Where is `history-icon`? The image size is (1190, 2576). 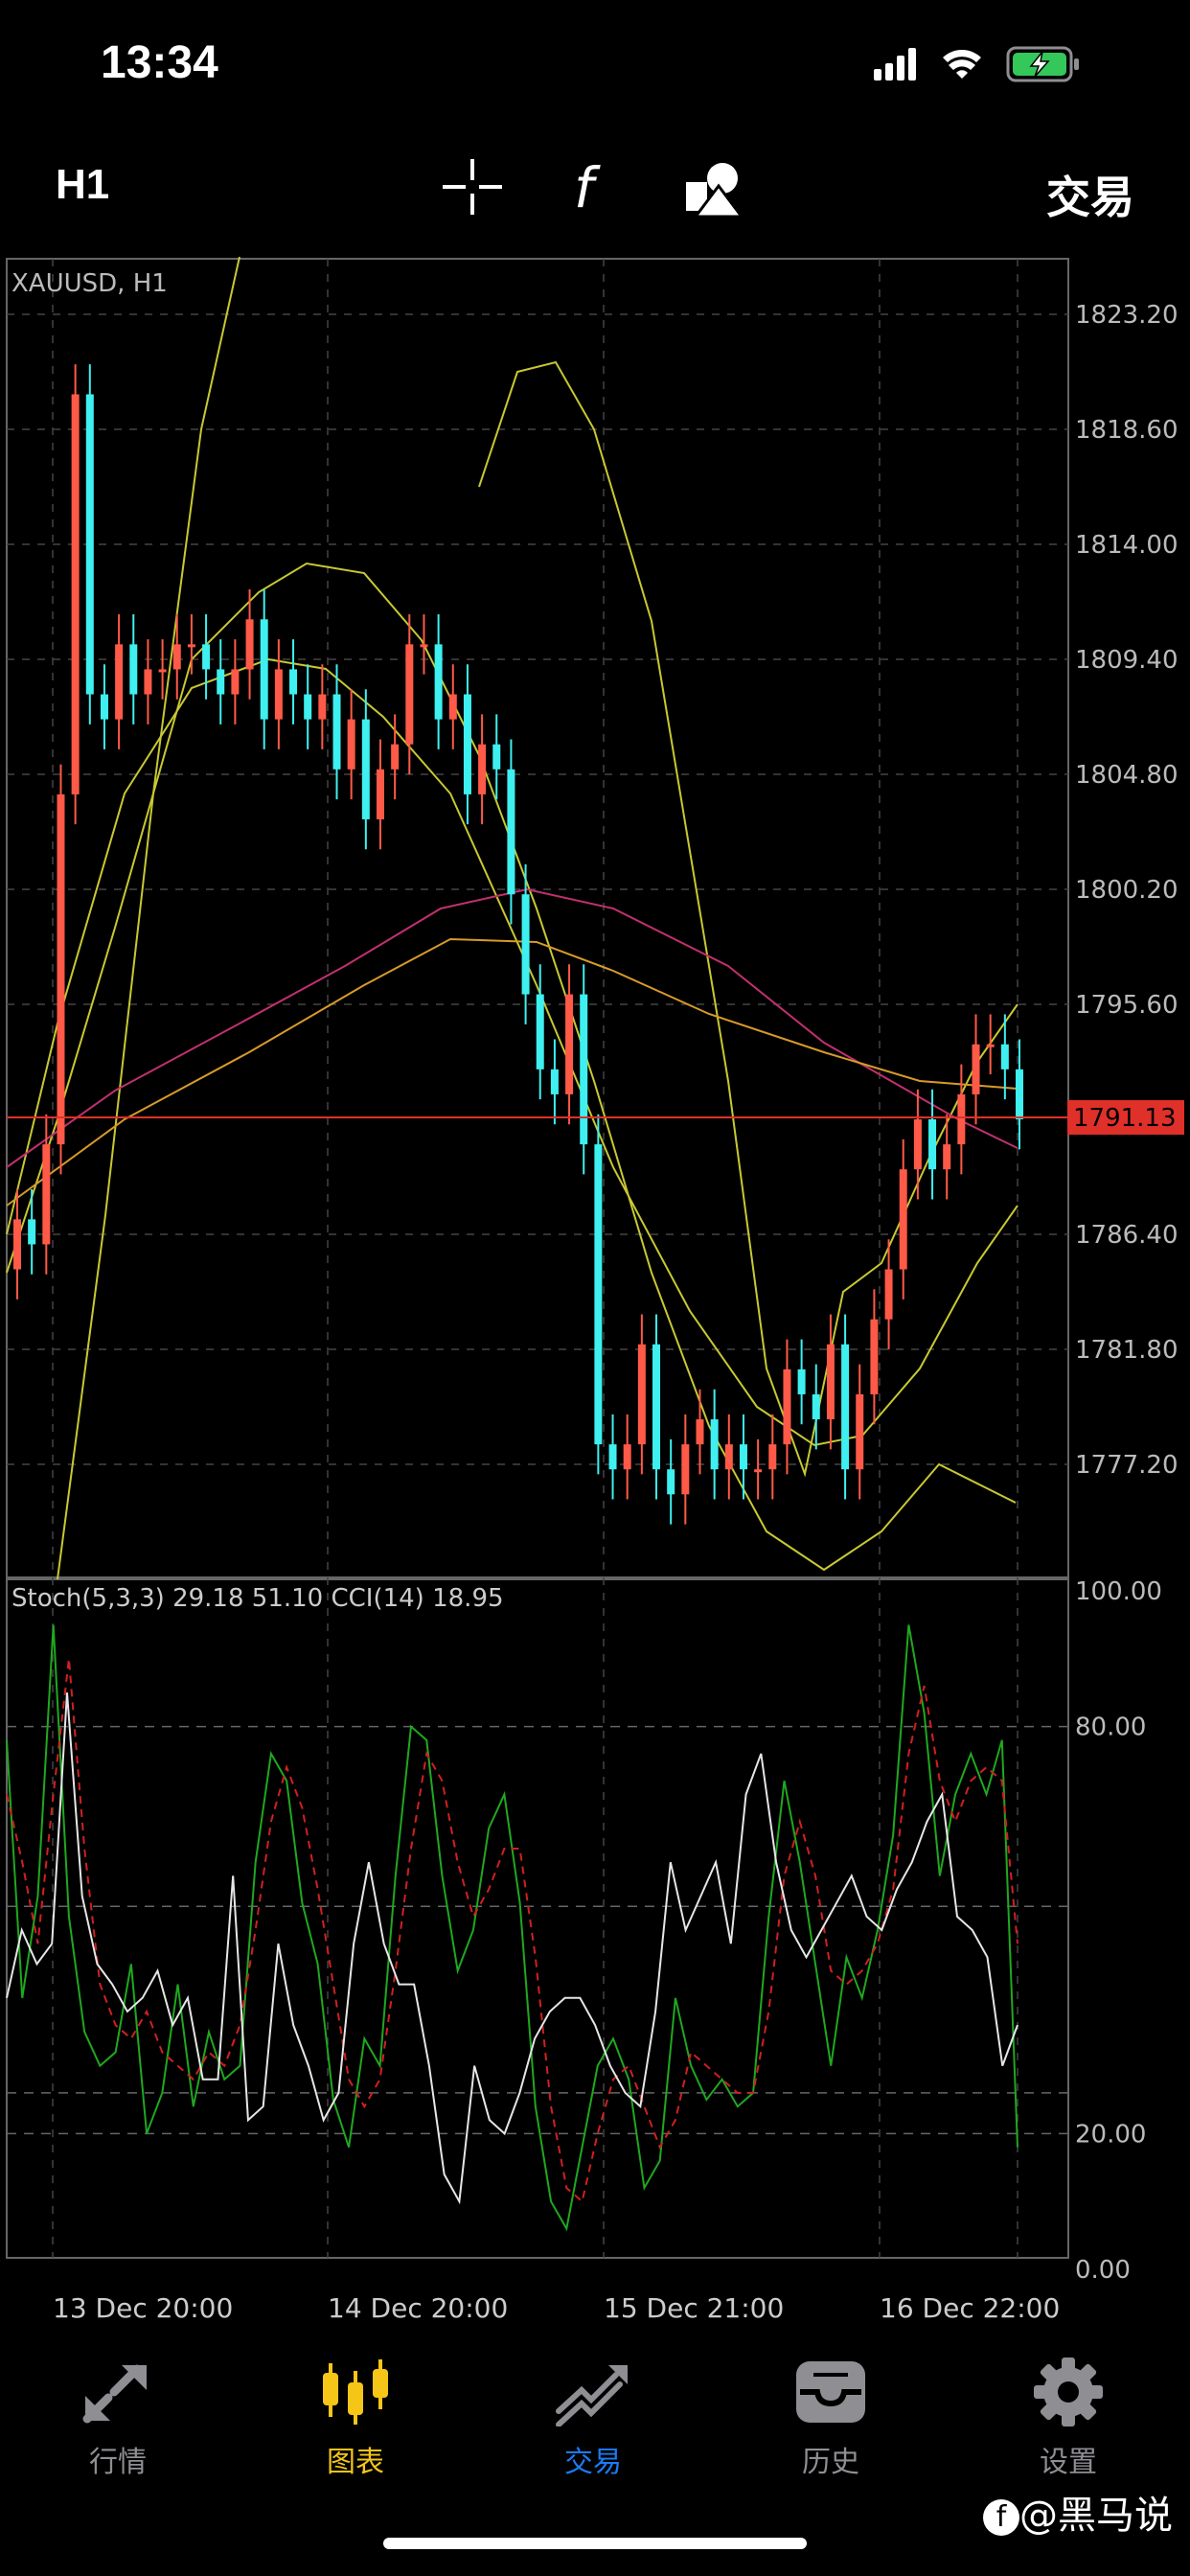
history-icon is located at coordinates (831, 2392).